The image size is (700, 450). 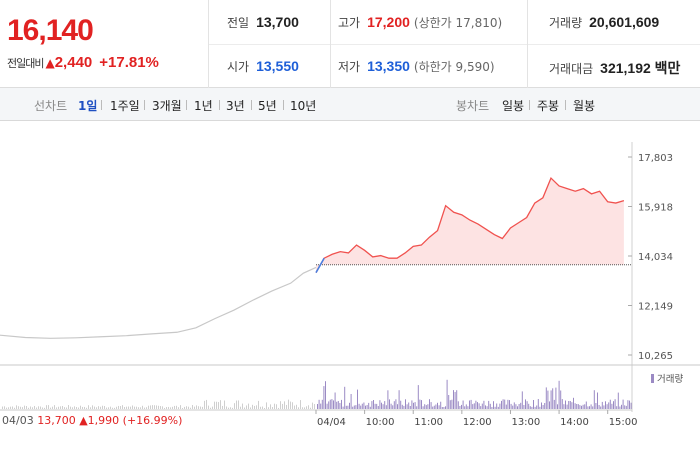 I want to click on stat-low: 저가 13,350 (하한가 9,590), so click(x=416, y=66).